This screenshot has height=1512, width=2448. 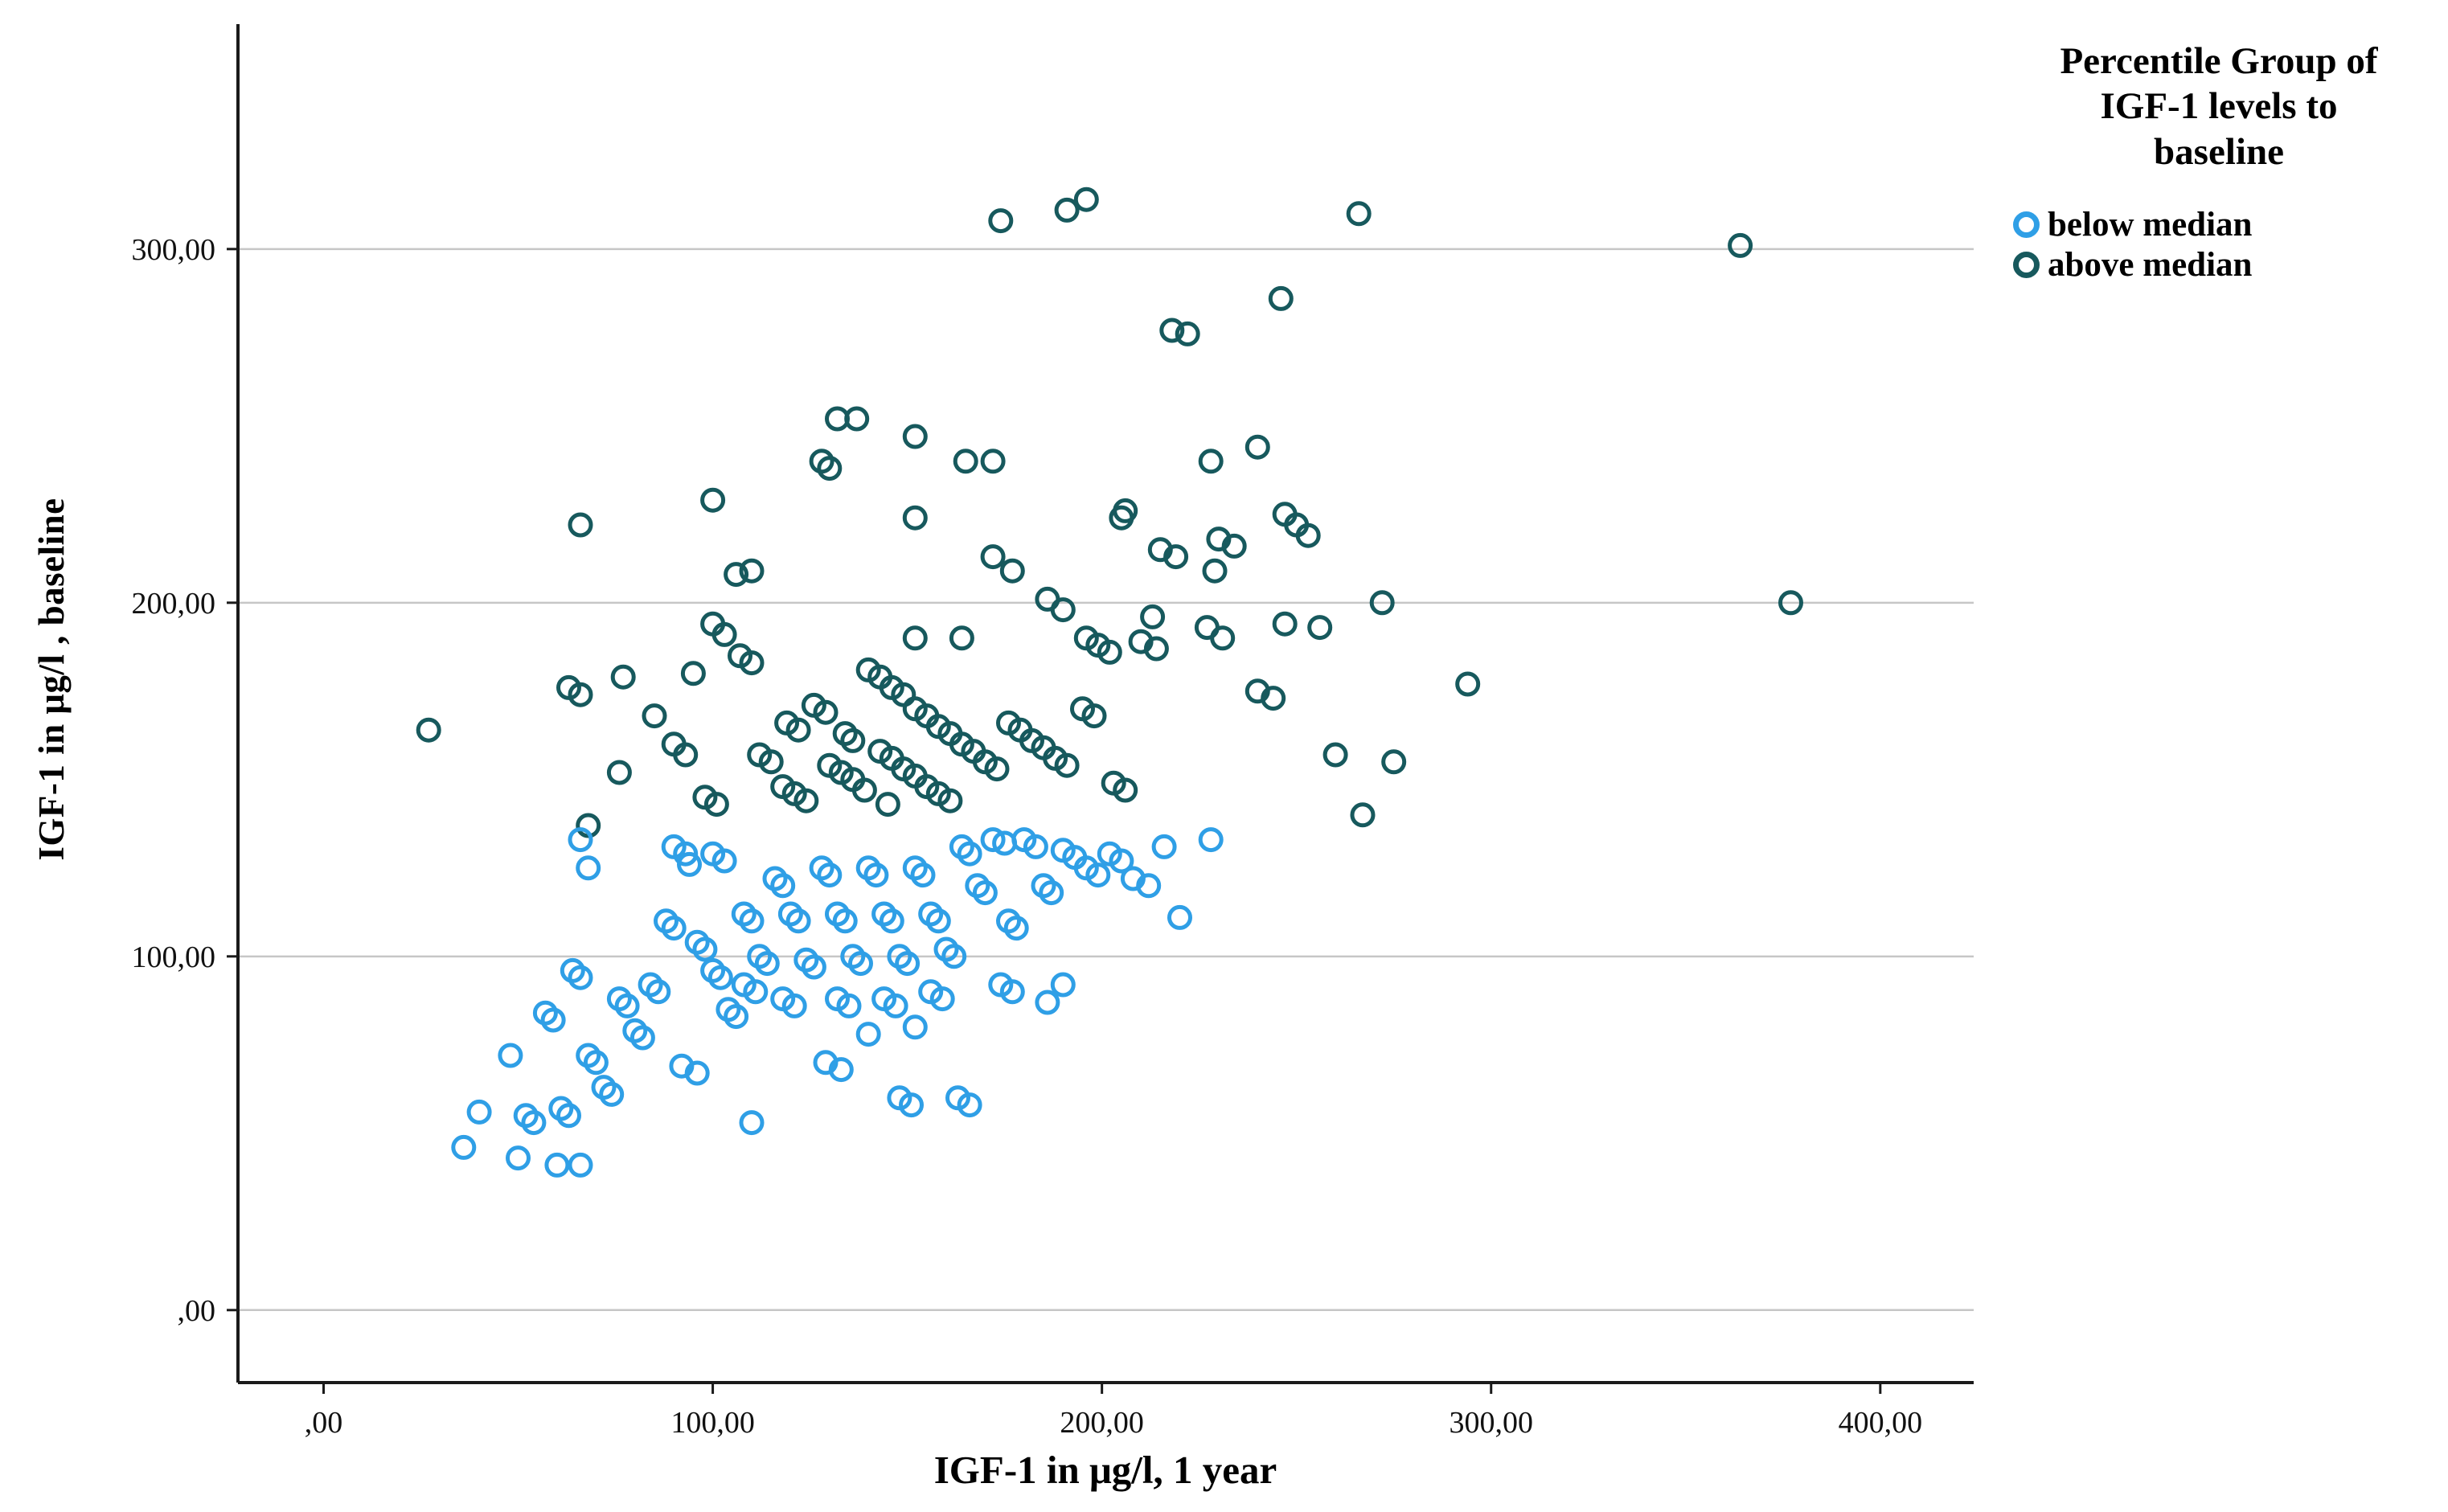 I want to click on legend-title-line: baseline, so click(x=2219, y=151).